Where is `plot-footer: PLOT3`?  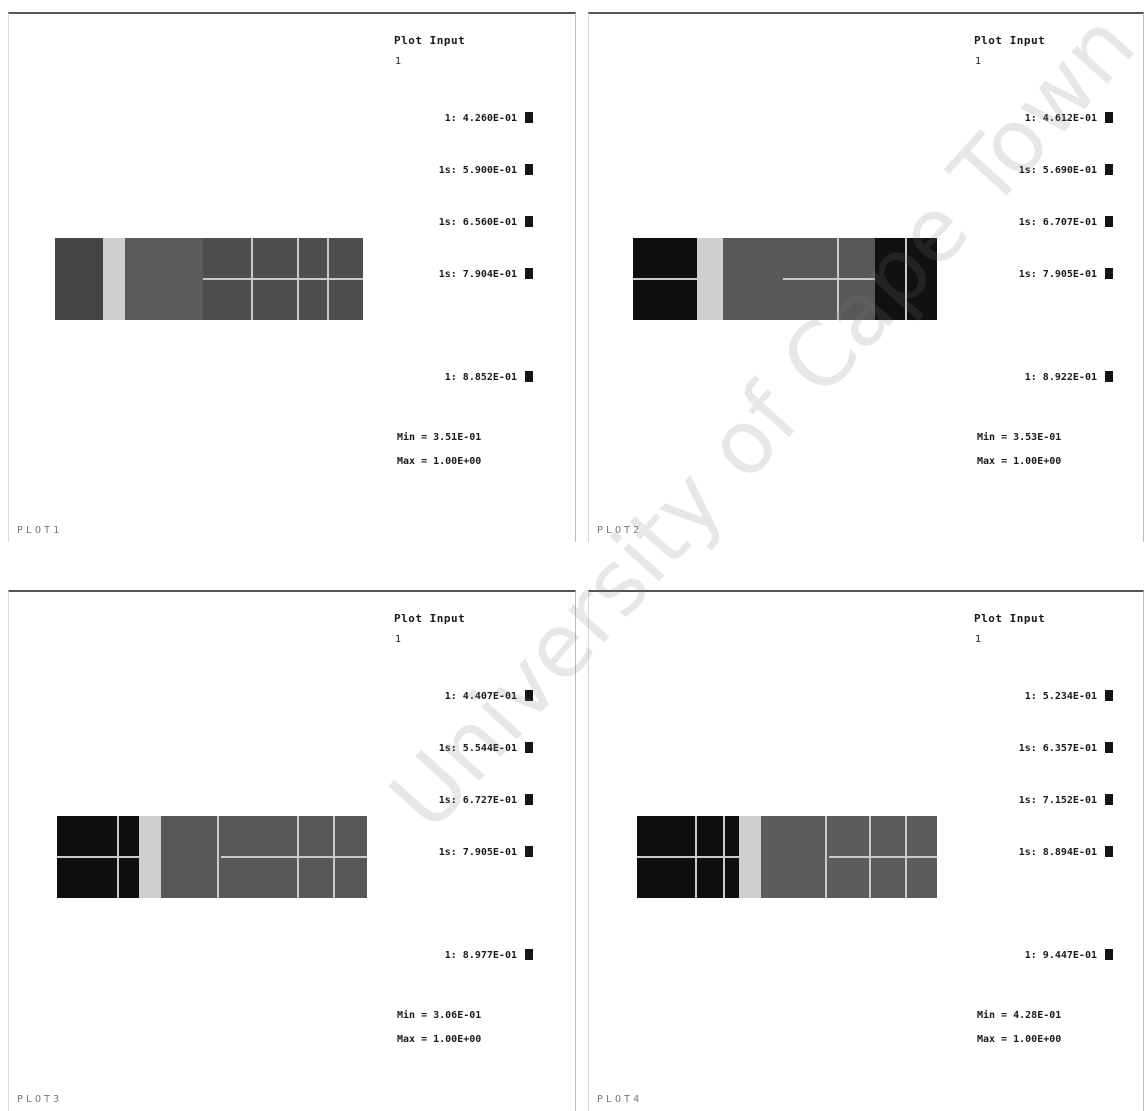
plot-footer: PLOT3 is located at coordinates (40, 1099).